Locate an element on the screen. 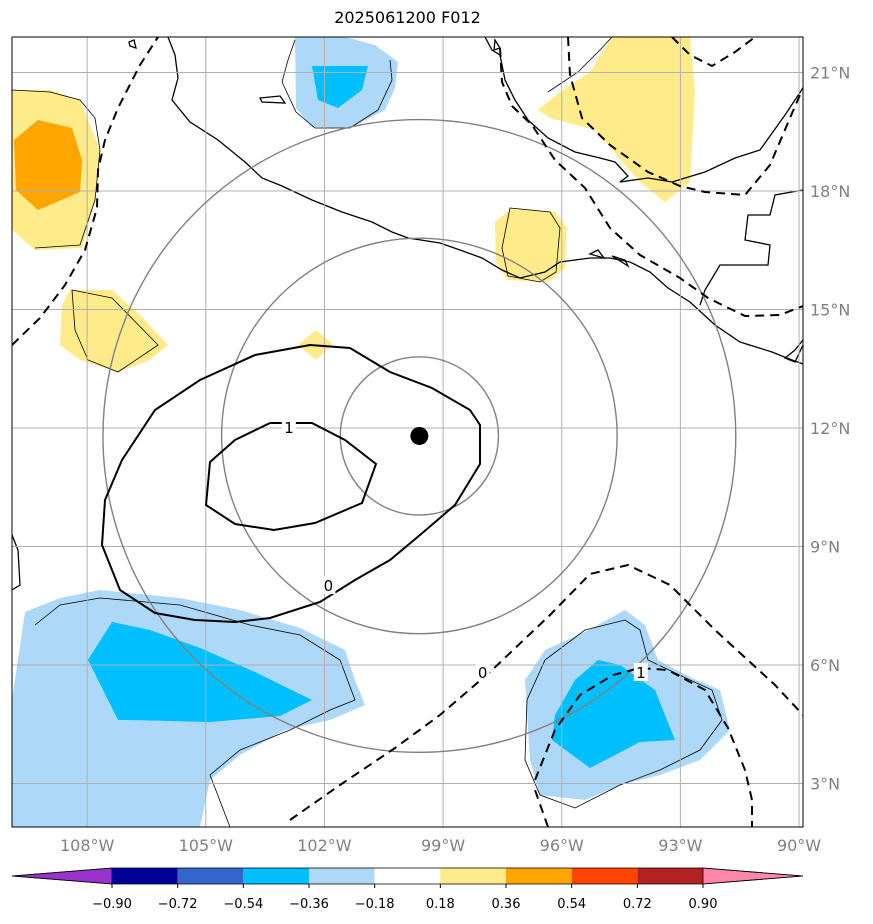 This screenshot has width=873, height=924. colorbar-tick-label: −0.18 is located at coordinates (375, 904).